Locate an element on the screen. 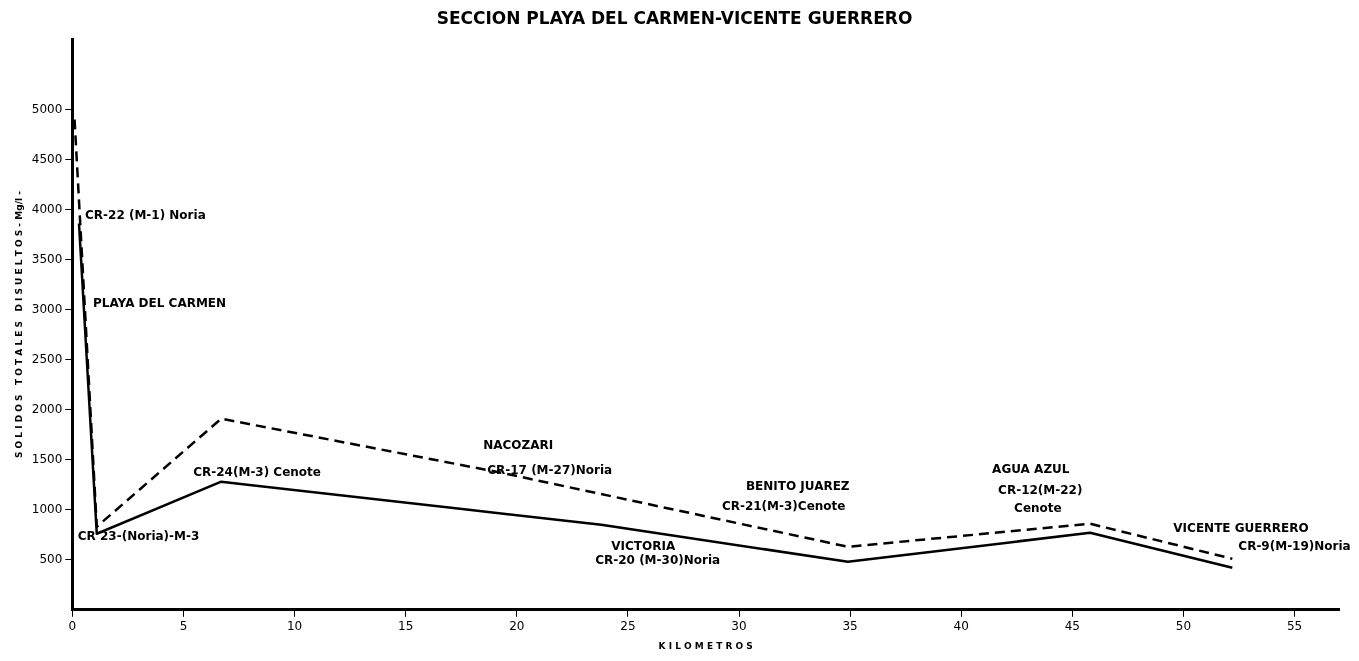 The width and height of the screenshot is (1359, 661). x-tick-label: 25 is located at coordinates (628, 626).